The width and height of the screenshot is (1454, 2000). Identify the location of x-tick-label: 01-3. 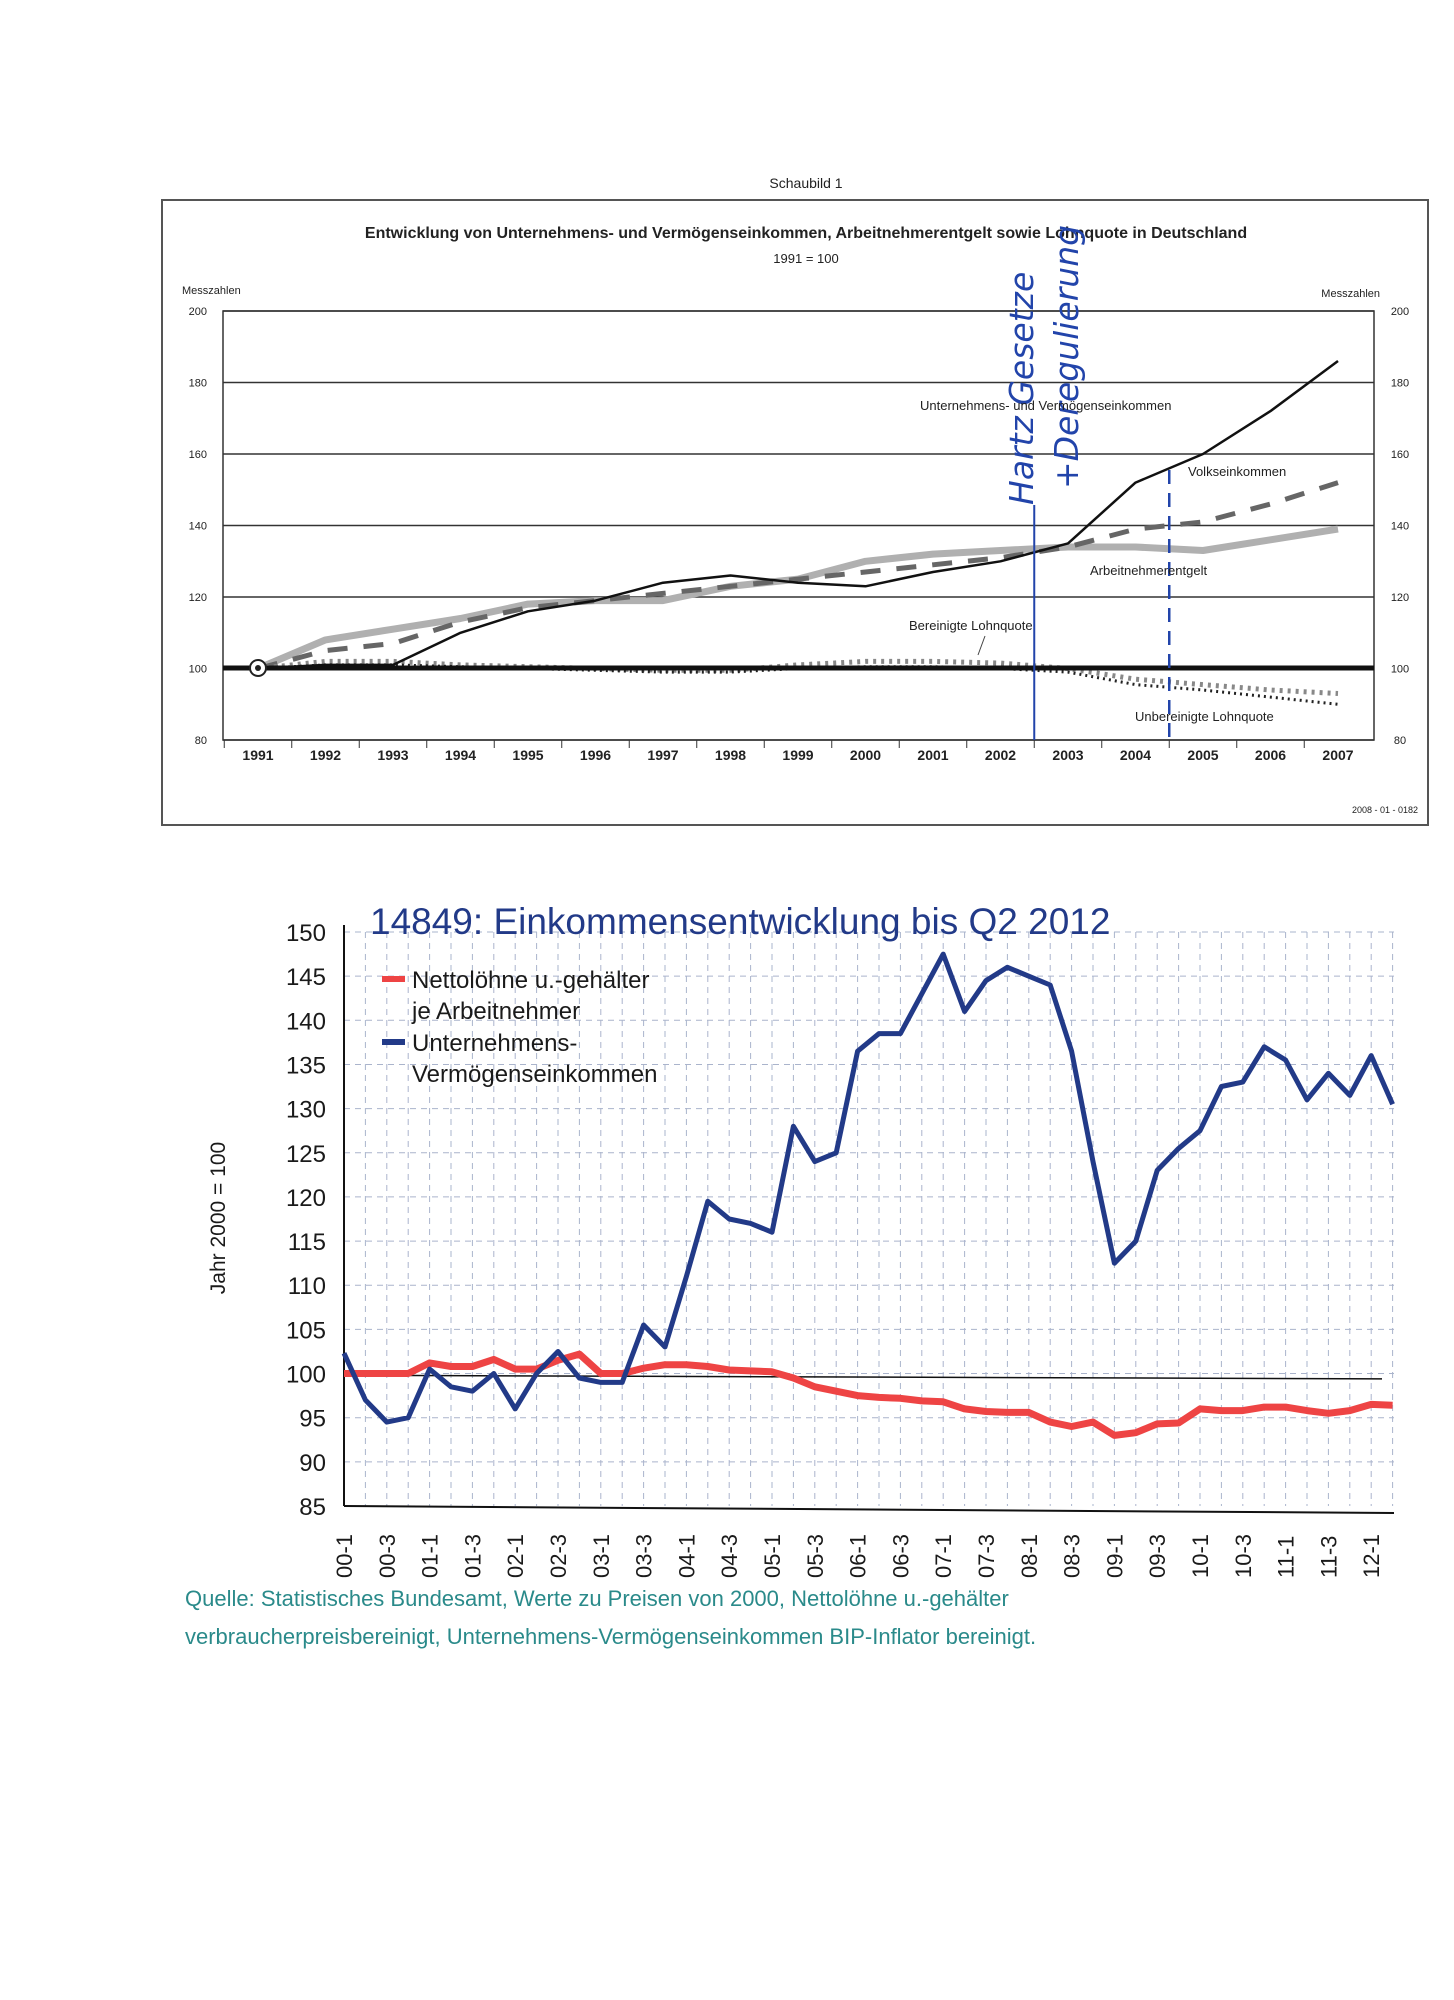
(472, 1556).